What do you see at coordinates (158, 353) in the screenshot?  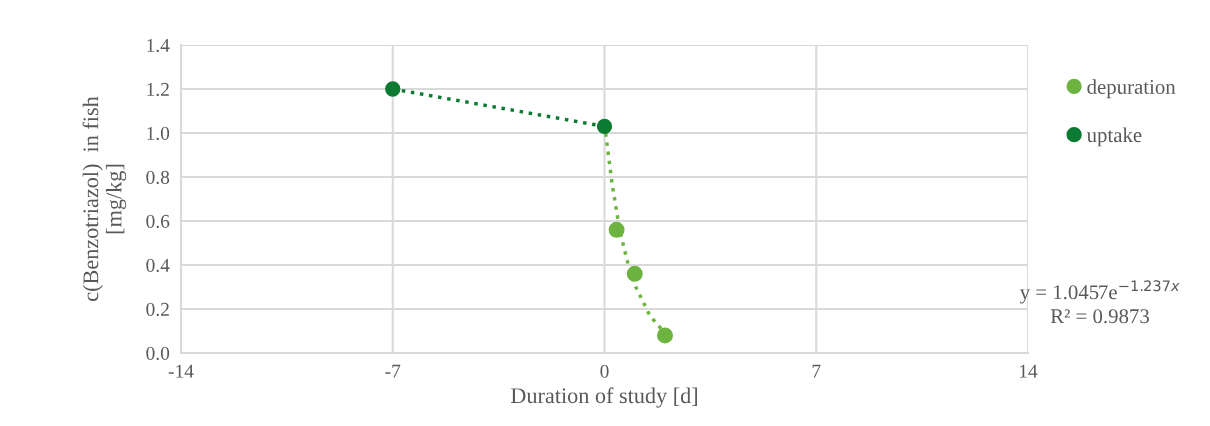 I see `y-tick-label: 0.0` at bounding box center [158, 353].